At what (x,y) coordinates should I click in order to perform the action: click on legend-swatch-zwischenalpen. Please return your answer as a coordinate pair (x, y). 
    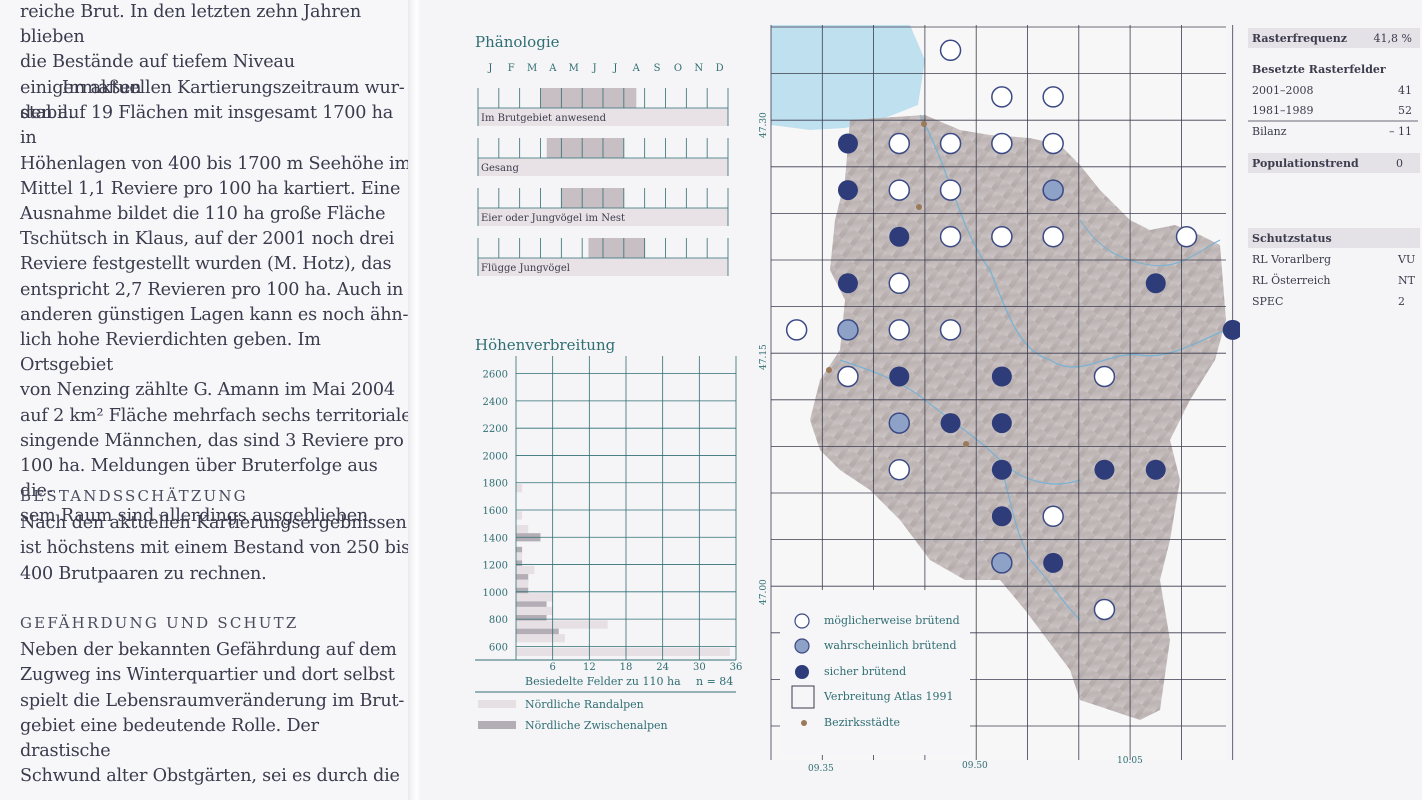
    Looking at the image, I should click on (497, 725).